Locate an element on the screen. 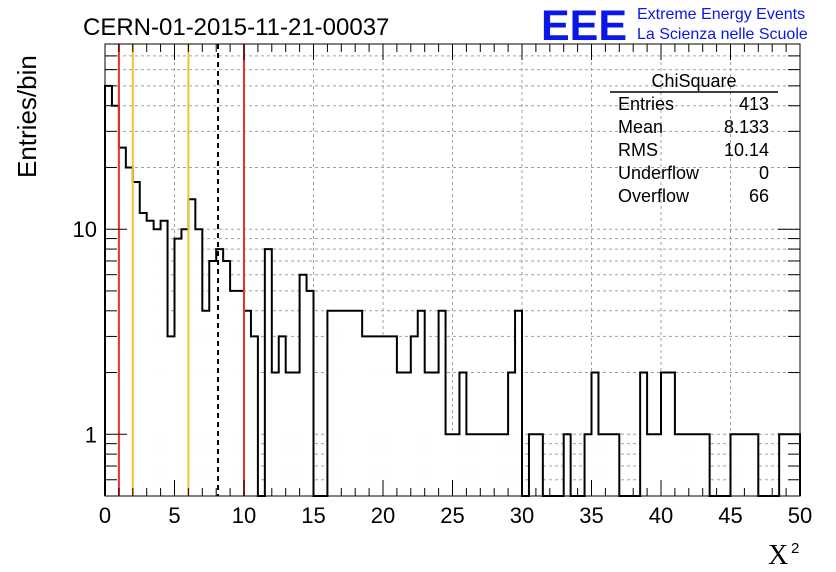  stats-rms-label: RMS is located at coordinates (638, 150).